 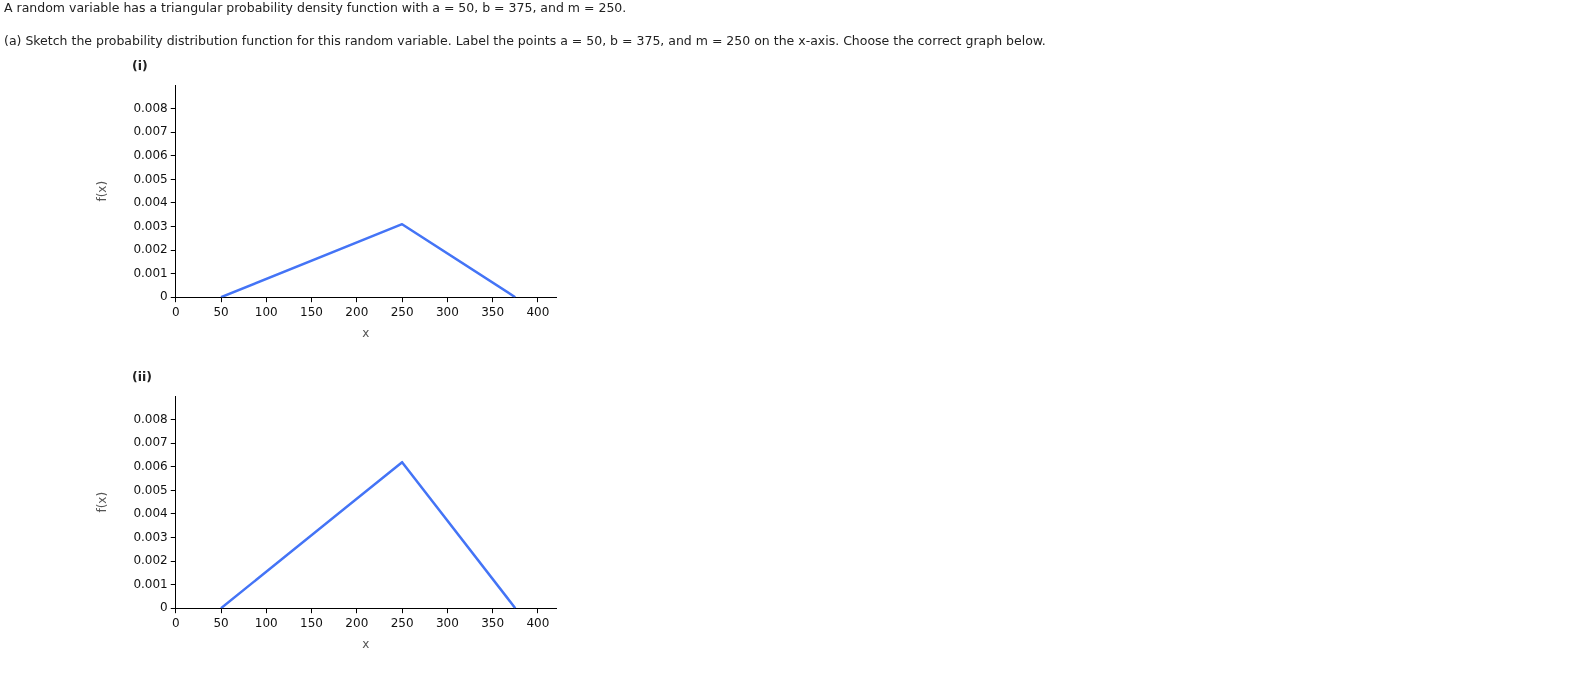 I want to click on chart-title: (ii), so click(x=142, y=376).